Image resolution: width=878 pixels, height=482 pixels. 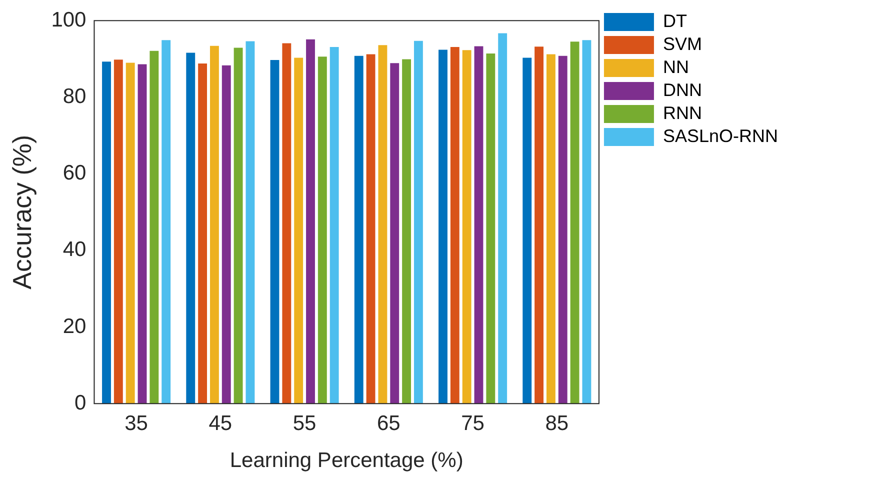 I want to click on y-tick-label: 80, so click(x=74, y=96).